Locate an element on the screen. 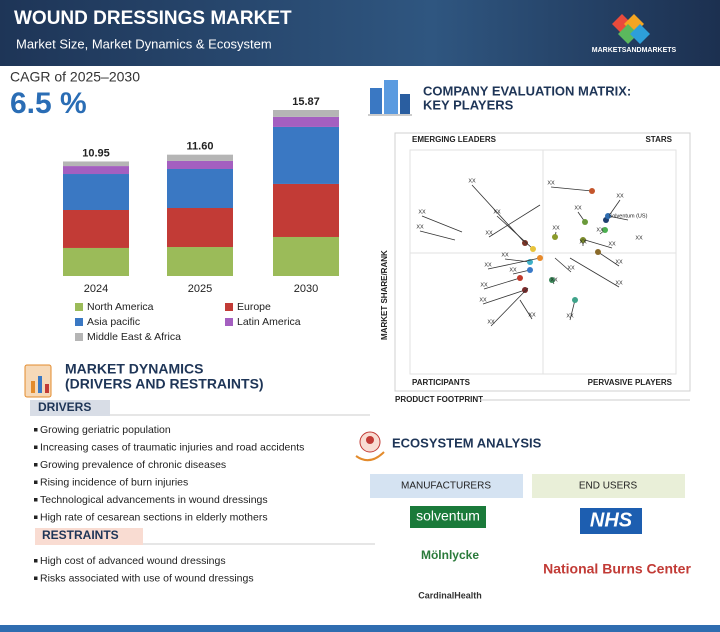  y-axis-label: MARKET SHARE/RANK is located at coordinates (384, 295).